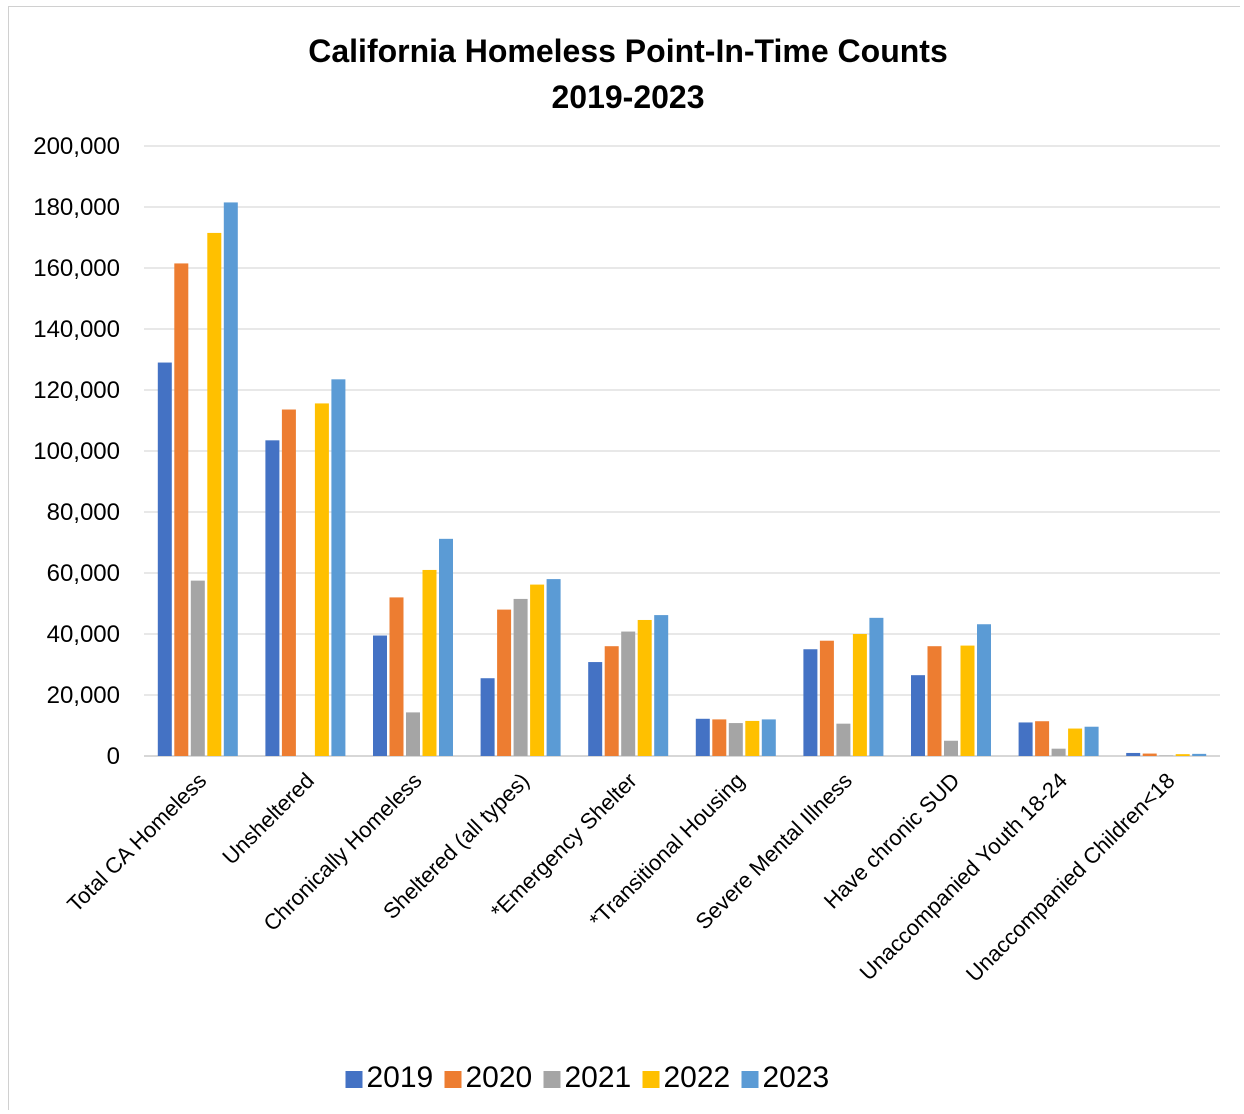 Image resolution: width=1244 pixels, height=1114 pixels. Describe the element at coordinates (499, 1077) in the screenshot. I see `legend-label: 2020` at that location.